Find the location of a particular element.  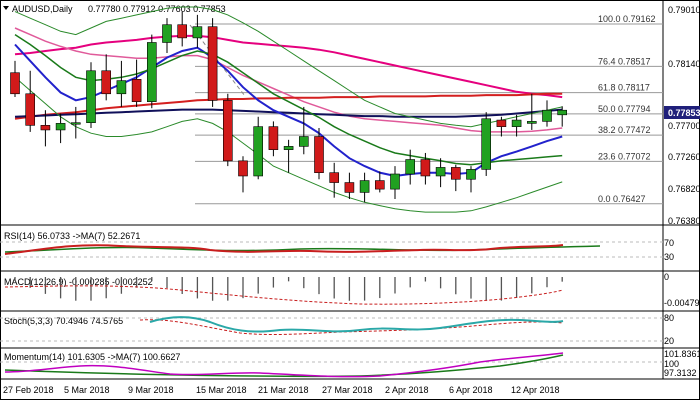

date-tick: 6 Apr 2018 is located at coordinates (471, 390).